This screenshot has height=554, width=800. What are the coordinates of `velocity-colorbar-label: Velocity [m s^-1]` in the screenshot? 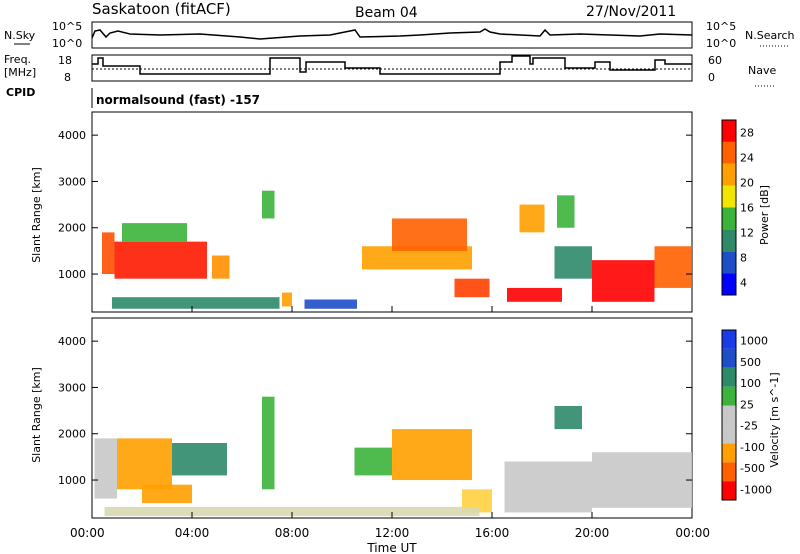 It's located at (774, 419).